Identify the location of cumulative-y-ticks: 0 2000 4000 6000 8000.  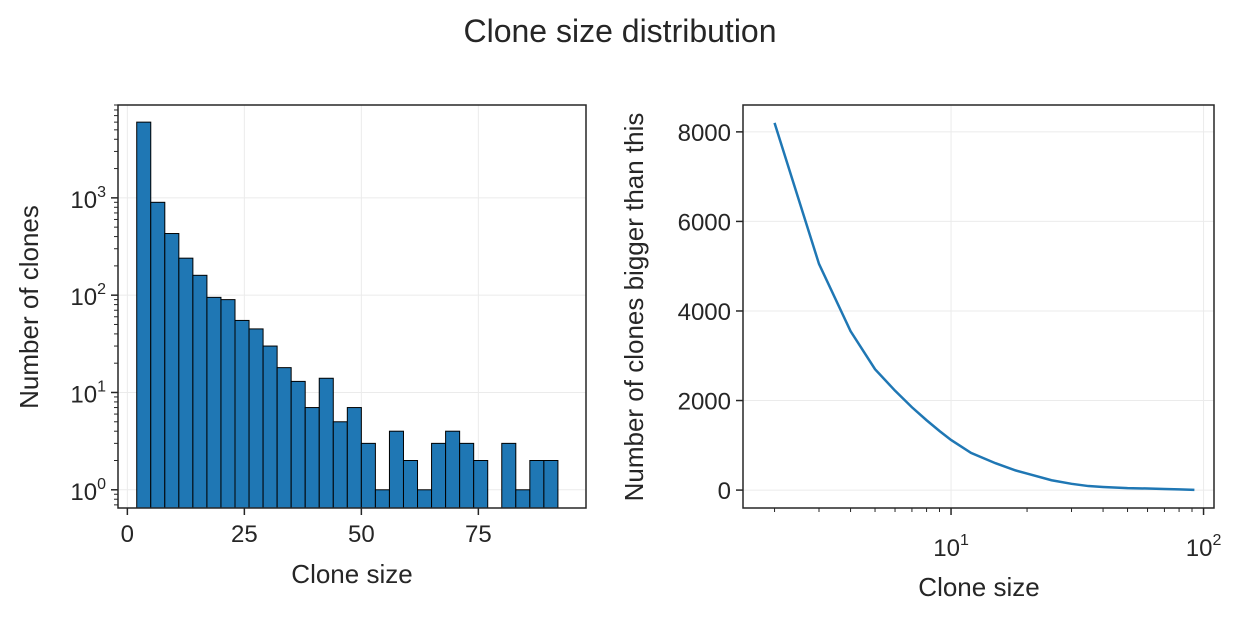
(710, 312).